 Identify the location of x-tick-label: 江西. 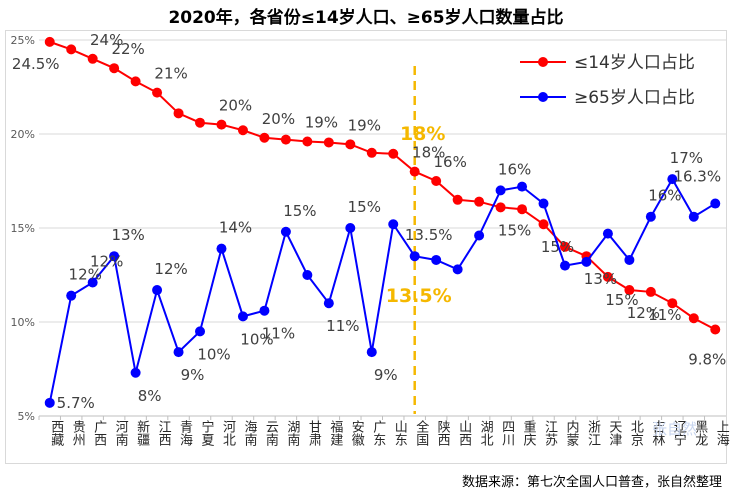
(164, 433).